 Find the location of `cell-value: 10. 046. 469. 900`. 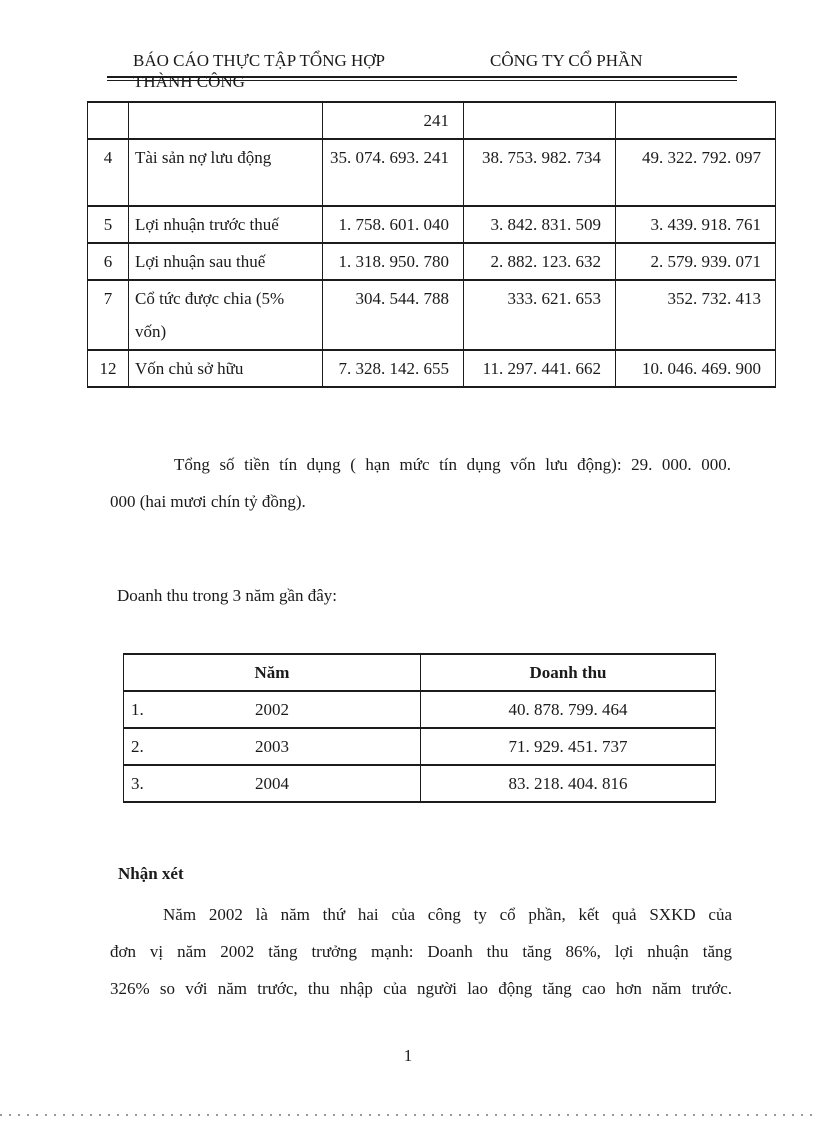

cell-value: 10. 046. 469. 900 is located at coordinates (695, 368).